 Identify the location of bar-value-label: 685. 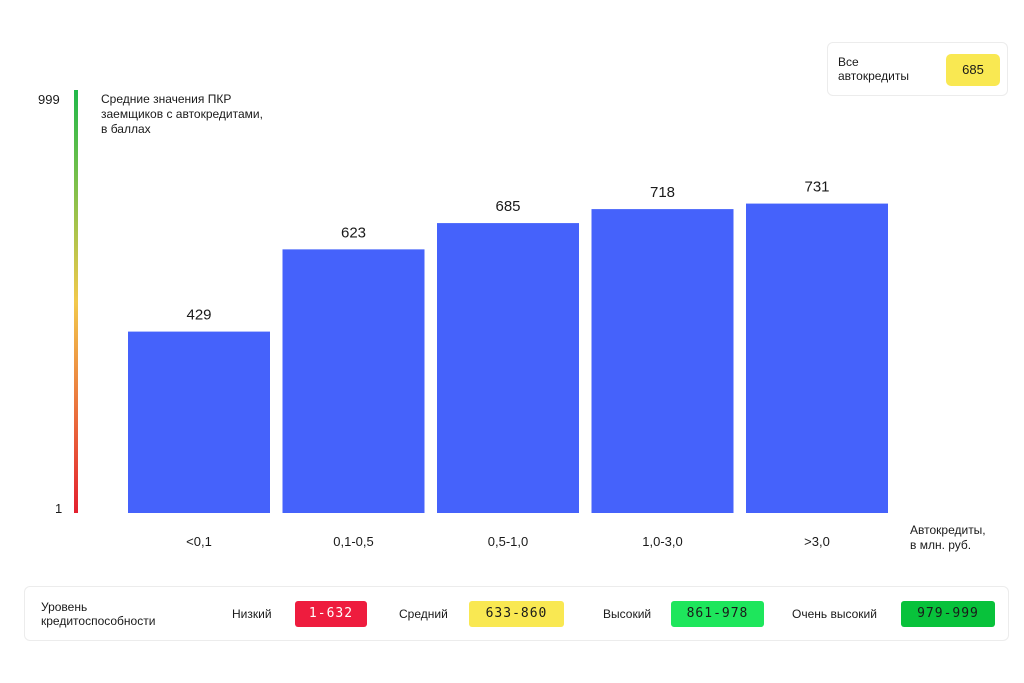
(507, 206).